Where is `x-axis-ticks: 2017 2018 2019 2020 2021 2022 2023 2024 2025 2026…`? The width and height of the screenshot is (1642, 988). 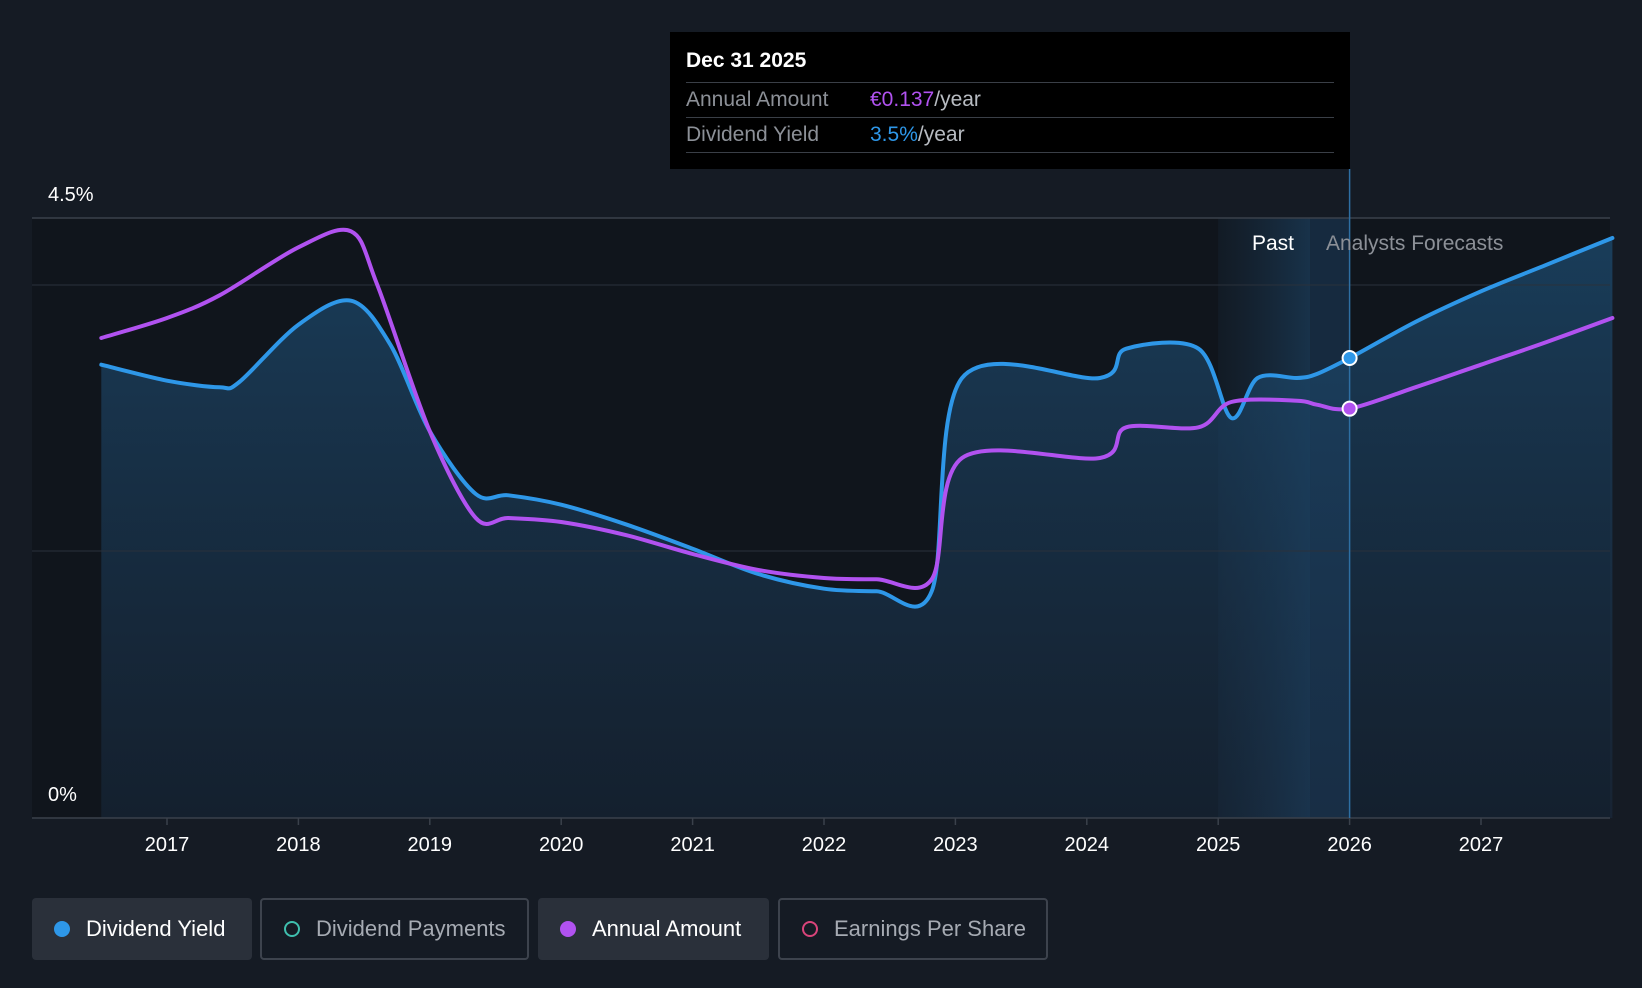
x-axis-ticks: 2017 2018 2019 2020 2021 2022 2023 2024 2025 2026… is located at coordinates (824, 837).